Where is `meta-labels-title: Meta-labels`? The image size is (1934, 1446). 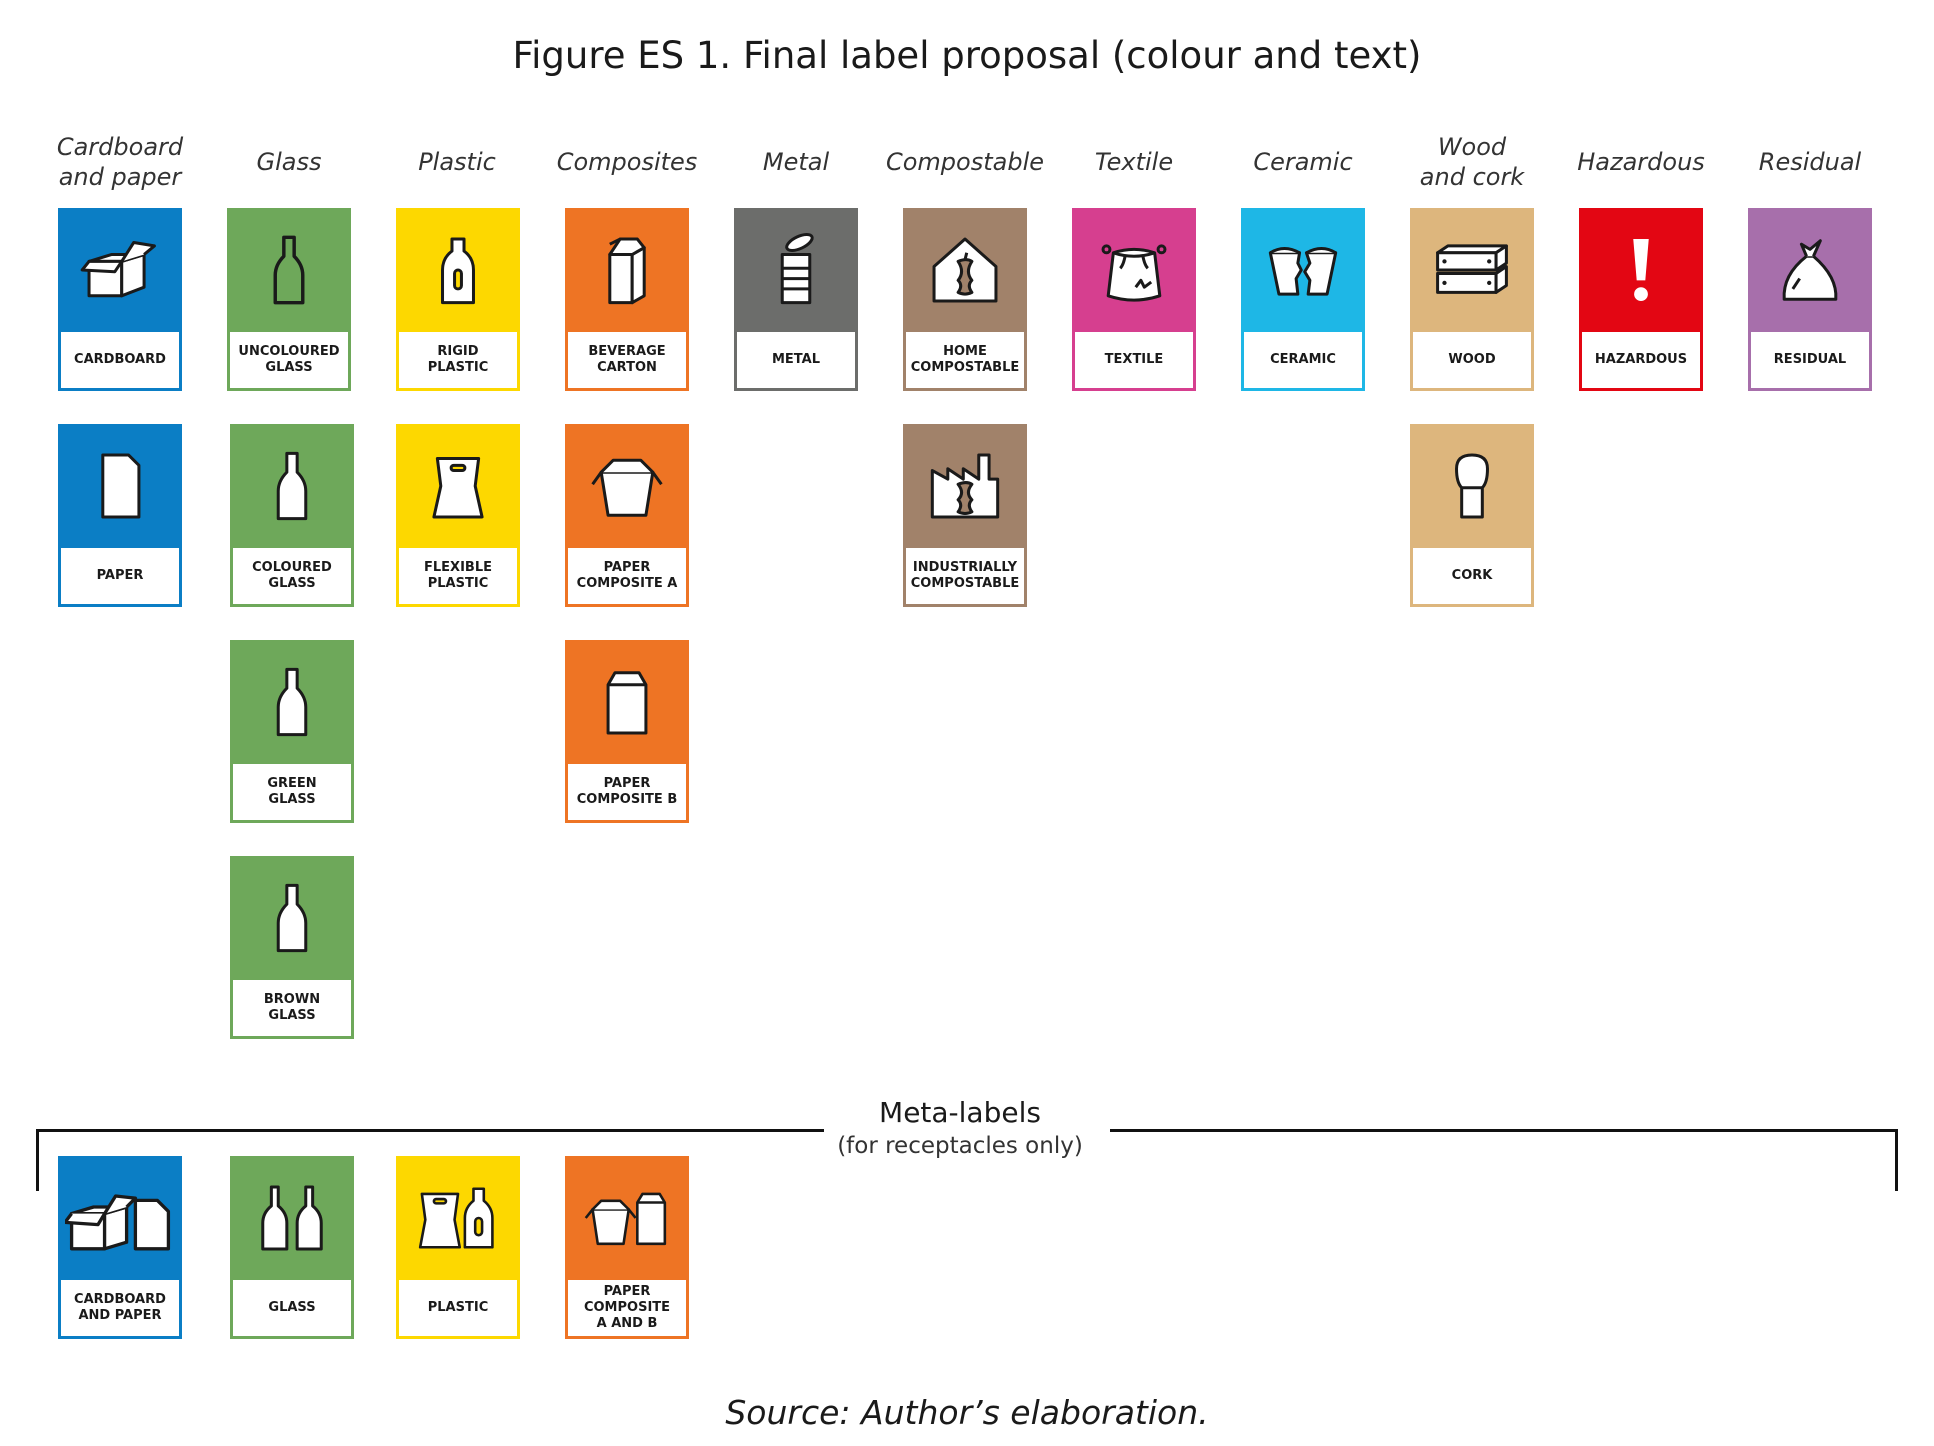 meta-labels-title: Meta-labels is located at coordinates (960, 1112).